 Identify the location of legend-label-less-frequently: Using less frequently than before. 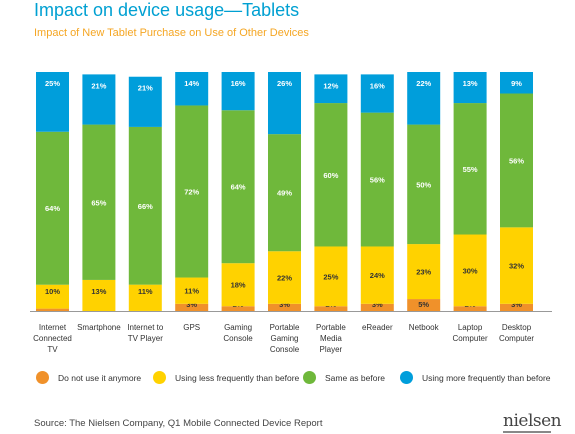
(237, 377).